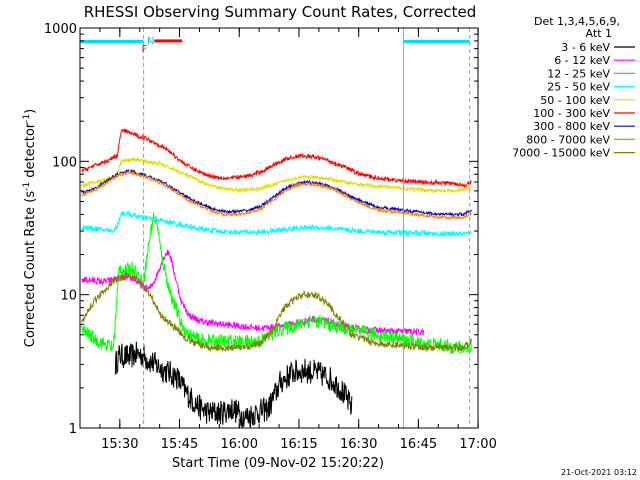  I want to click on y-label-exp-2: -1, so click(27, 118).